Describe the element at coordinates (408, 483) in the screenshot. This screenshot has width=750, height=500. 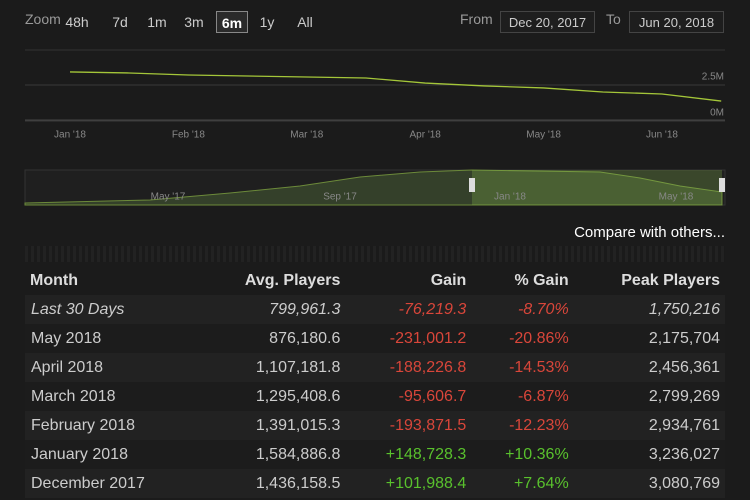
I see `table-cell: +101,988.4` at that location.